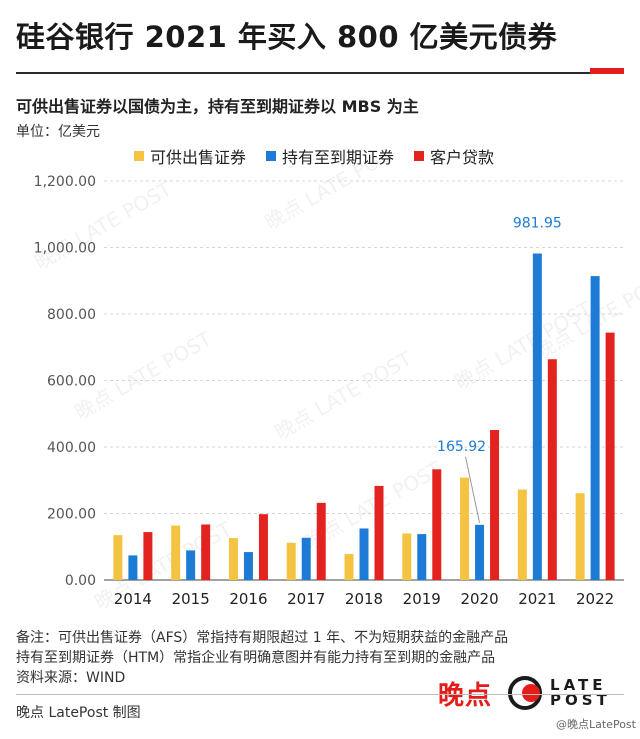  I want to click on bar-afs-2019, so click(407, 556).